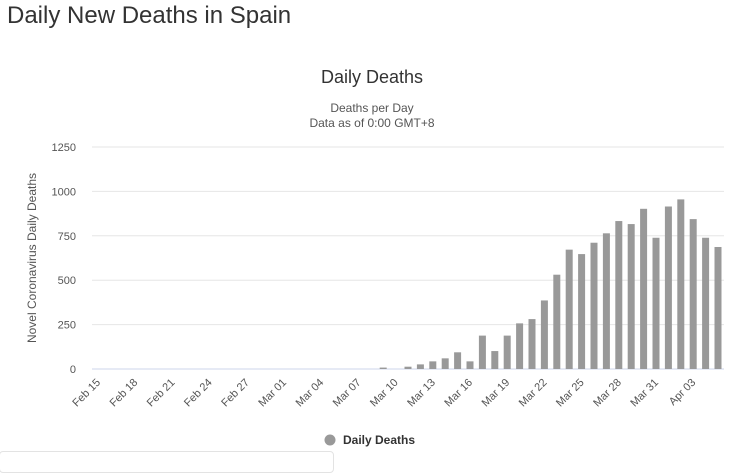  I want to click on x-tick-label: Mar 16, so click(458, 393).